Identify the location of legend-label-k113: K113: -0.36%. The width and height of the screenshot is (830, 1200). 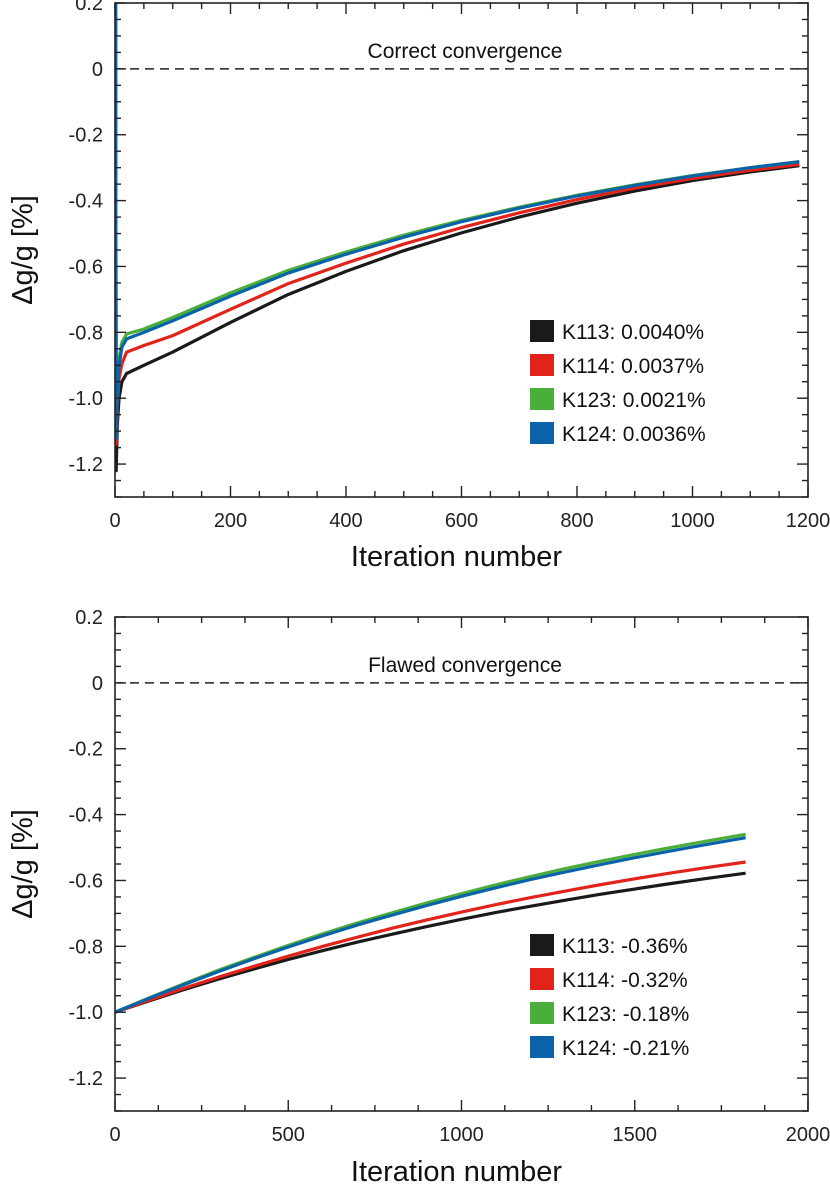
(625, 946).